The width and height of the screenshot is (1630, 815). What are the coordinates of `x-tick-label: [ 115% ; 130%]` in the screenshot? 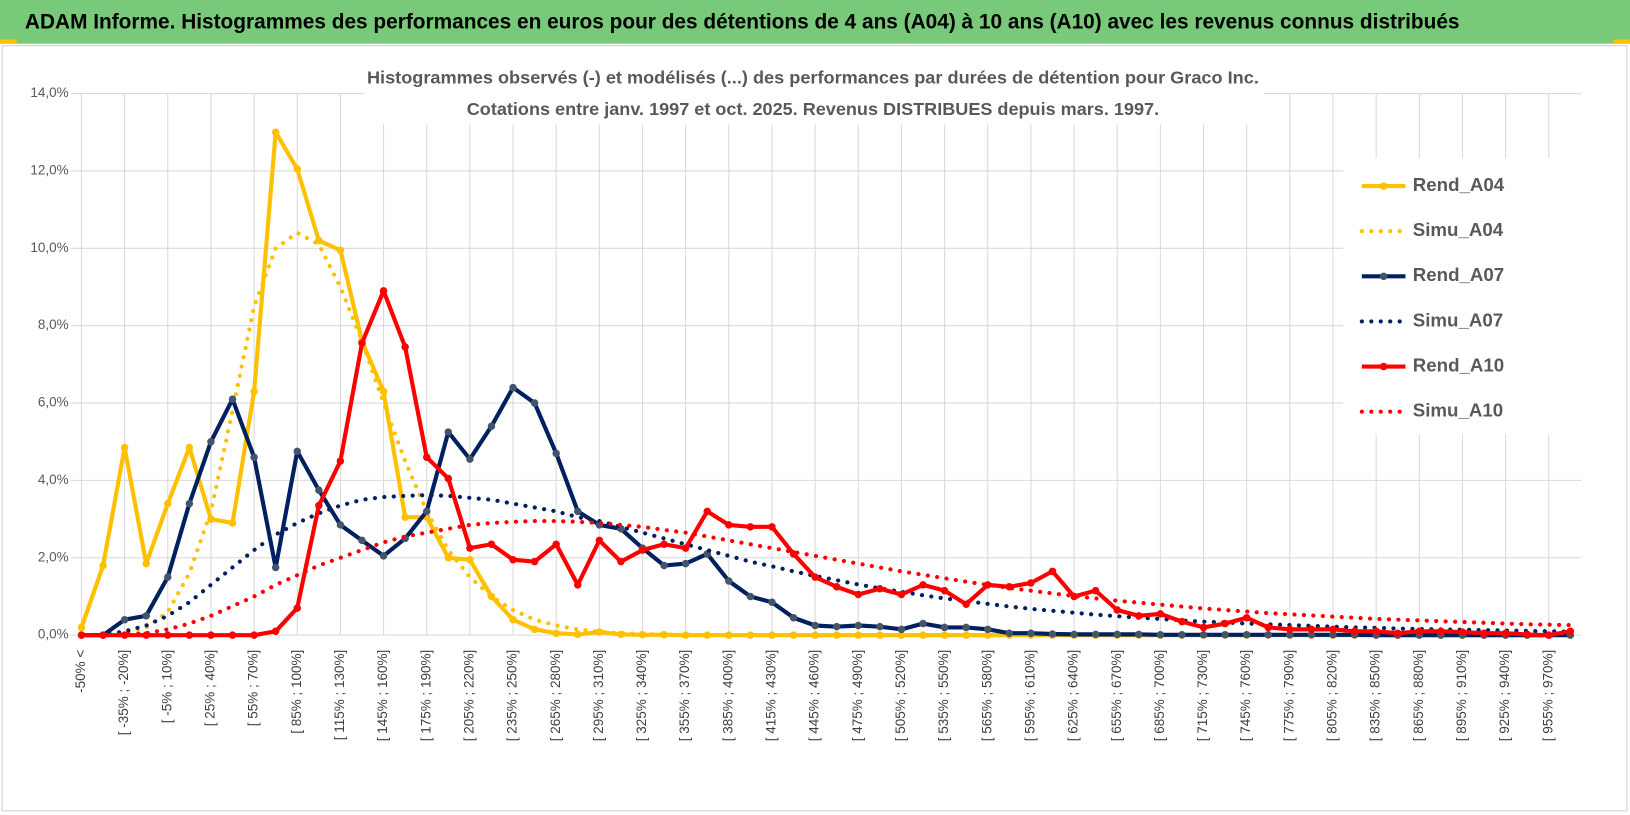 It's located at (339, 695).